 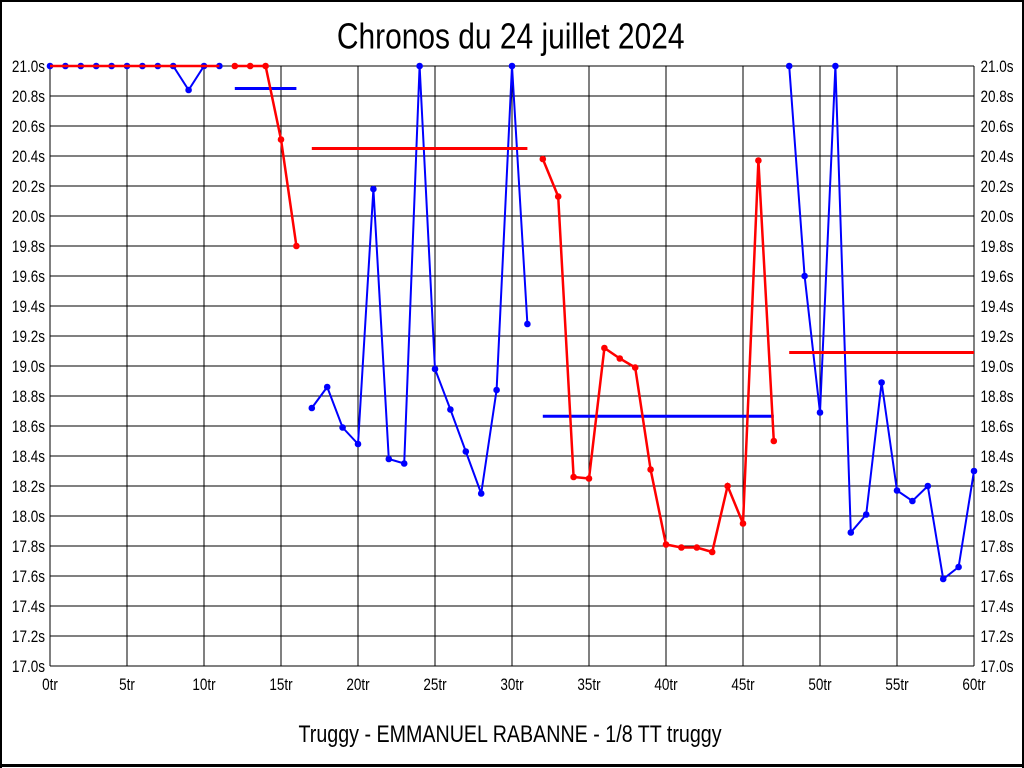 What do you see at coordinates (819, 685) in the screenshot?
I see `svg-text: 50tr` at bounding box center [819, 685].